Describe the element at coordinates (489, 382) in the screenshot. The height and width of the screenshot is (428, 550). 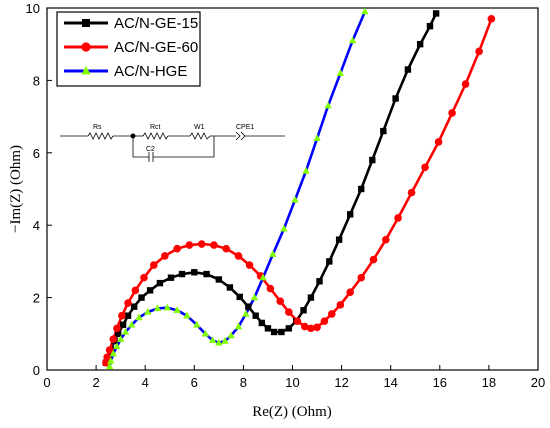
I see `x-tick-label: 18` at that location.